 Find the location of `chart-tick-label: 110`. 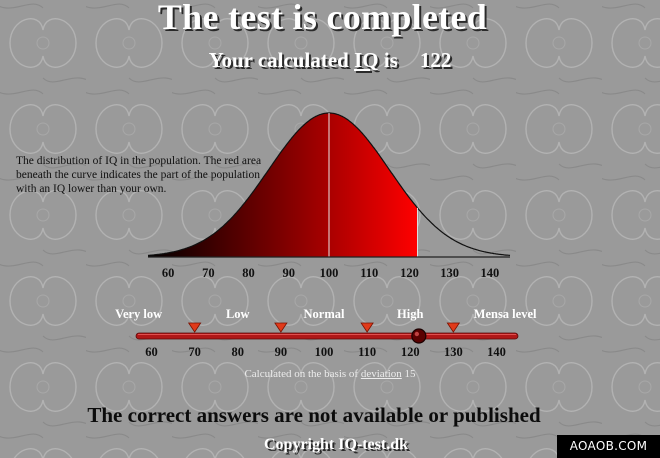

chart-tick-label: 110 is located at coordinates (369, 273).